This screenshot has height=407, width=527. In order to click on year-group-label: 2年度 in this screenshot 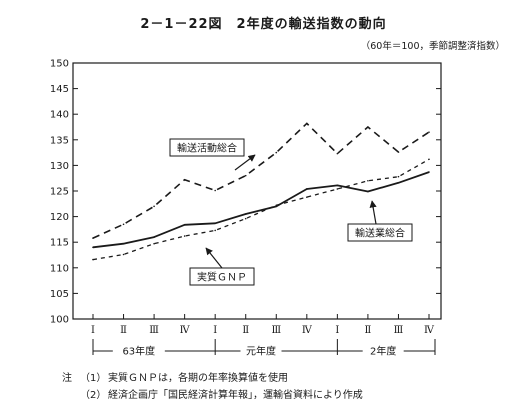, I will do `click(383, 351)`.